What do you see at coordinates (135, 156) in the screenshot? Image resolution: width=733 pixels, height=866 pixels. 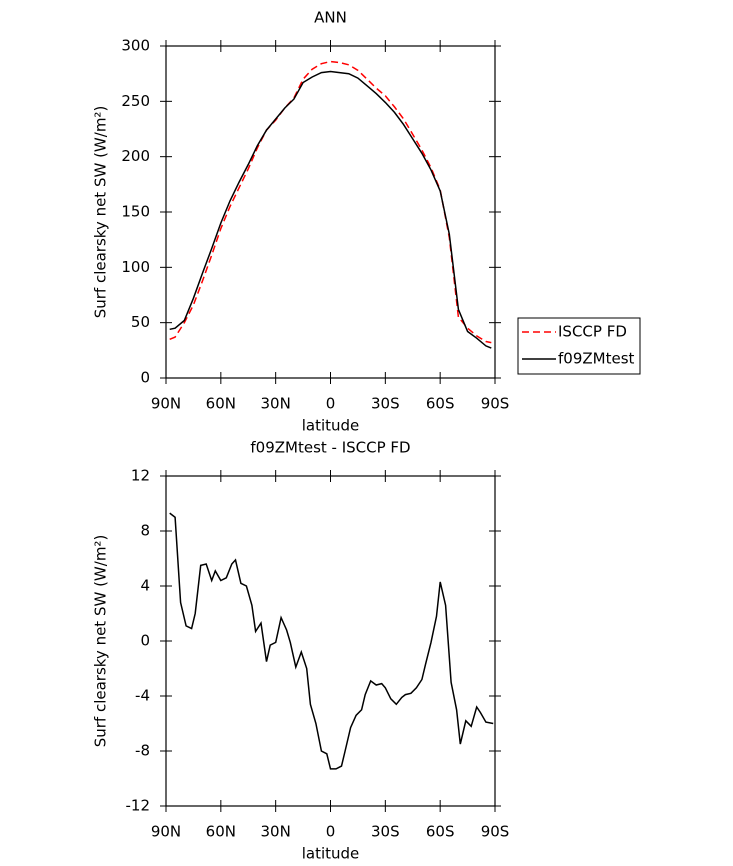 I see `y-tick-label: 200` at bounding box center [135, 156].